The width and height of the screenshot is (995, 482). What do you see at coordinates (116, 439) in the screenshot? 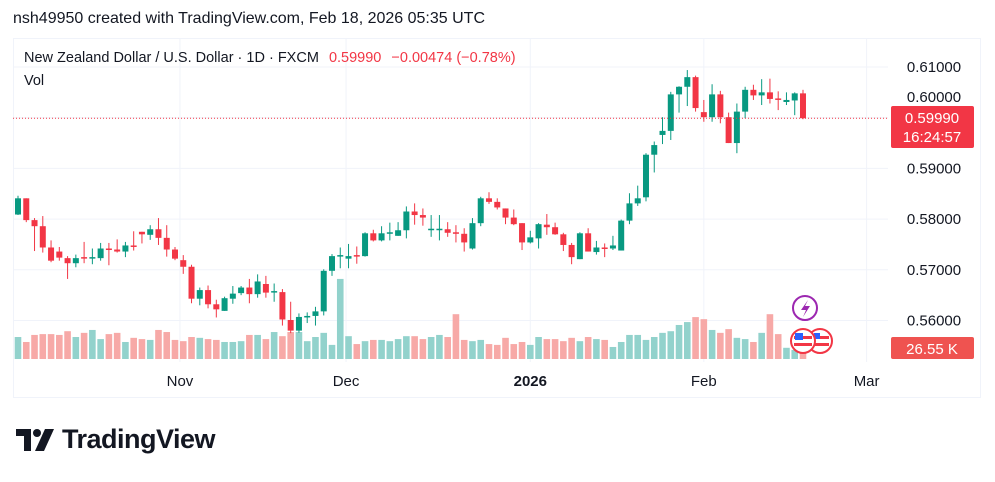
I see `tradingview-logo: TradingView` at bounding box center [116, 439].